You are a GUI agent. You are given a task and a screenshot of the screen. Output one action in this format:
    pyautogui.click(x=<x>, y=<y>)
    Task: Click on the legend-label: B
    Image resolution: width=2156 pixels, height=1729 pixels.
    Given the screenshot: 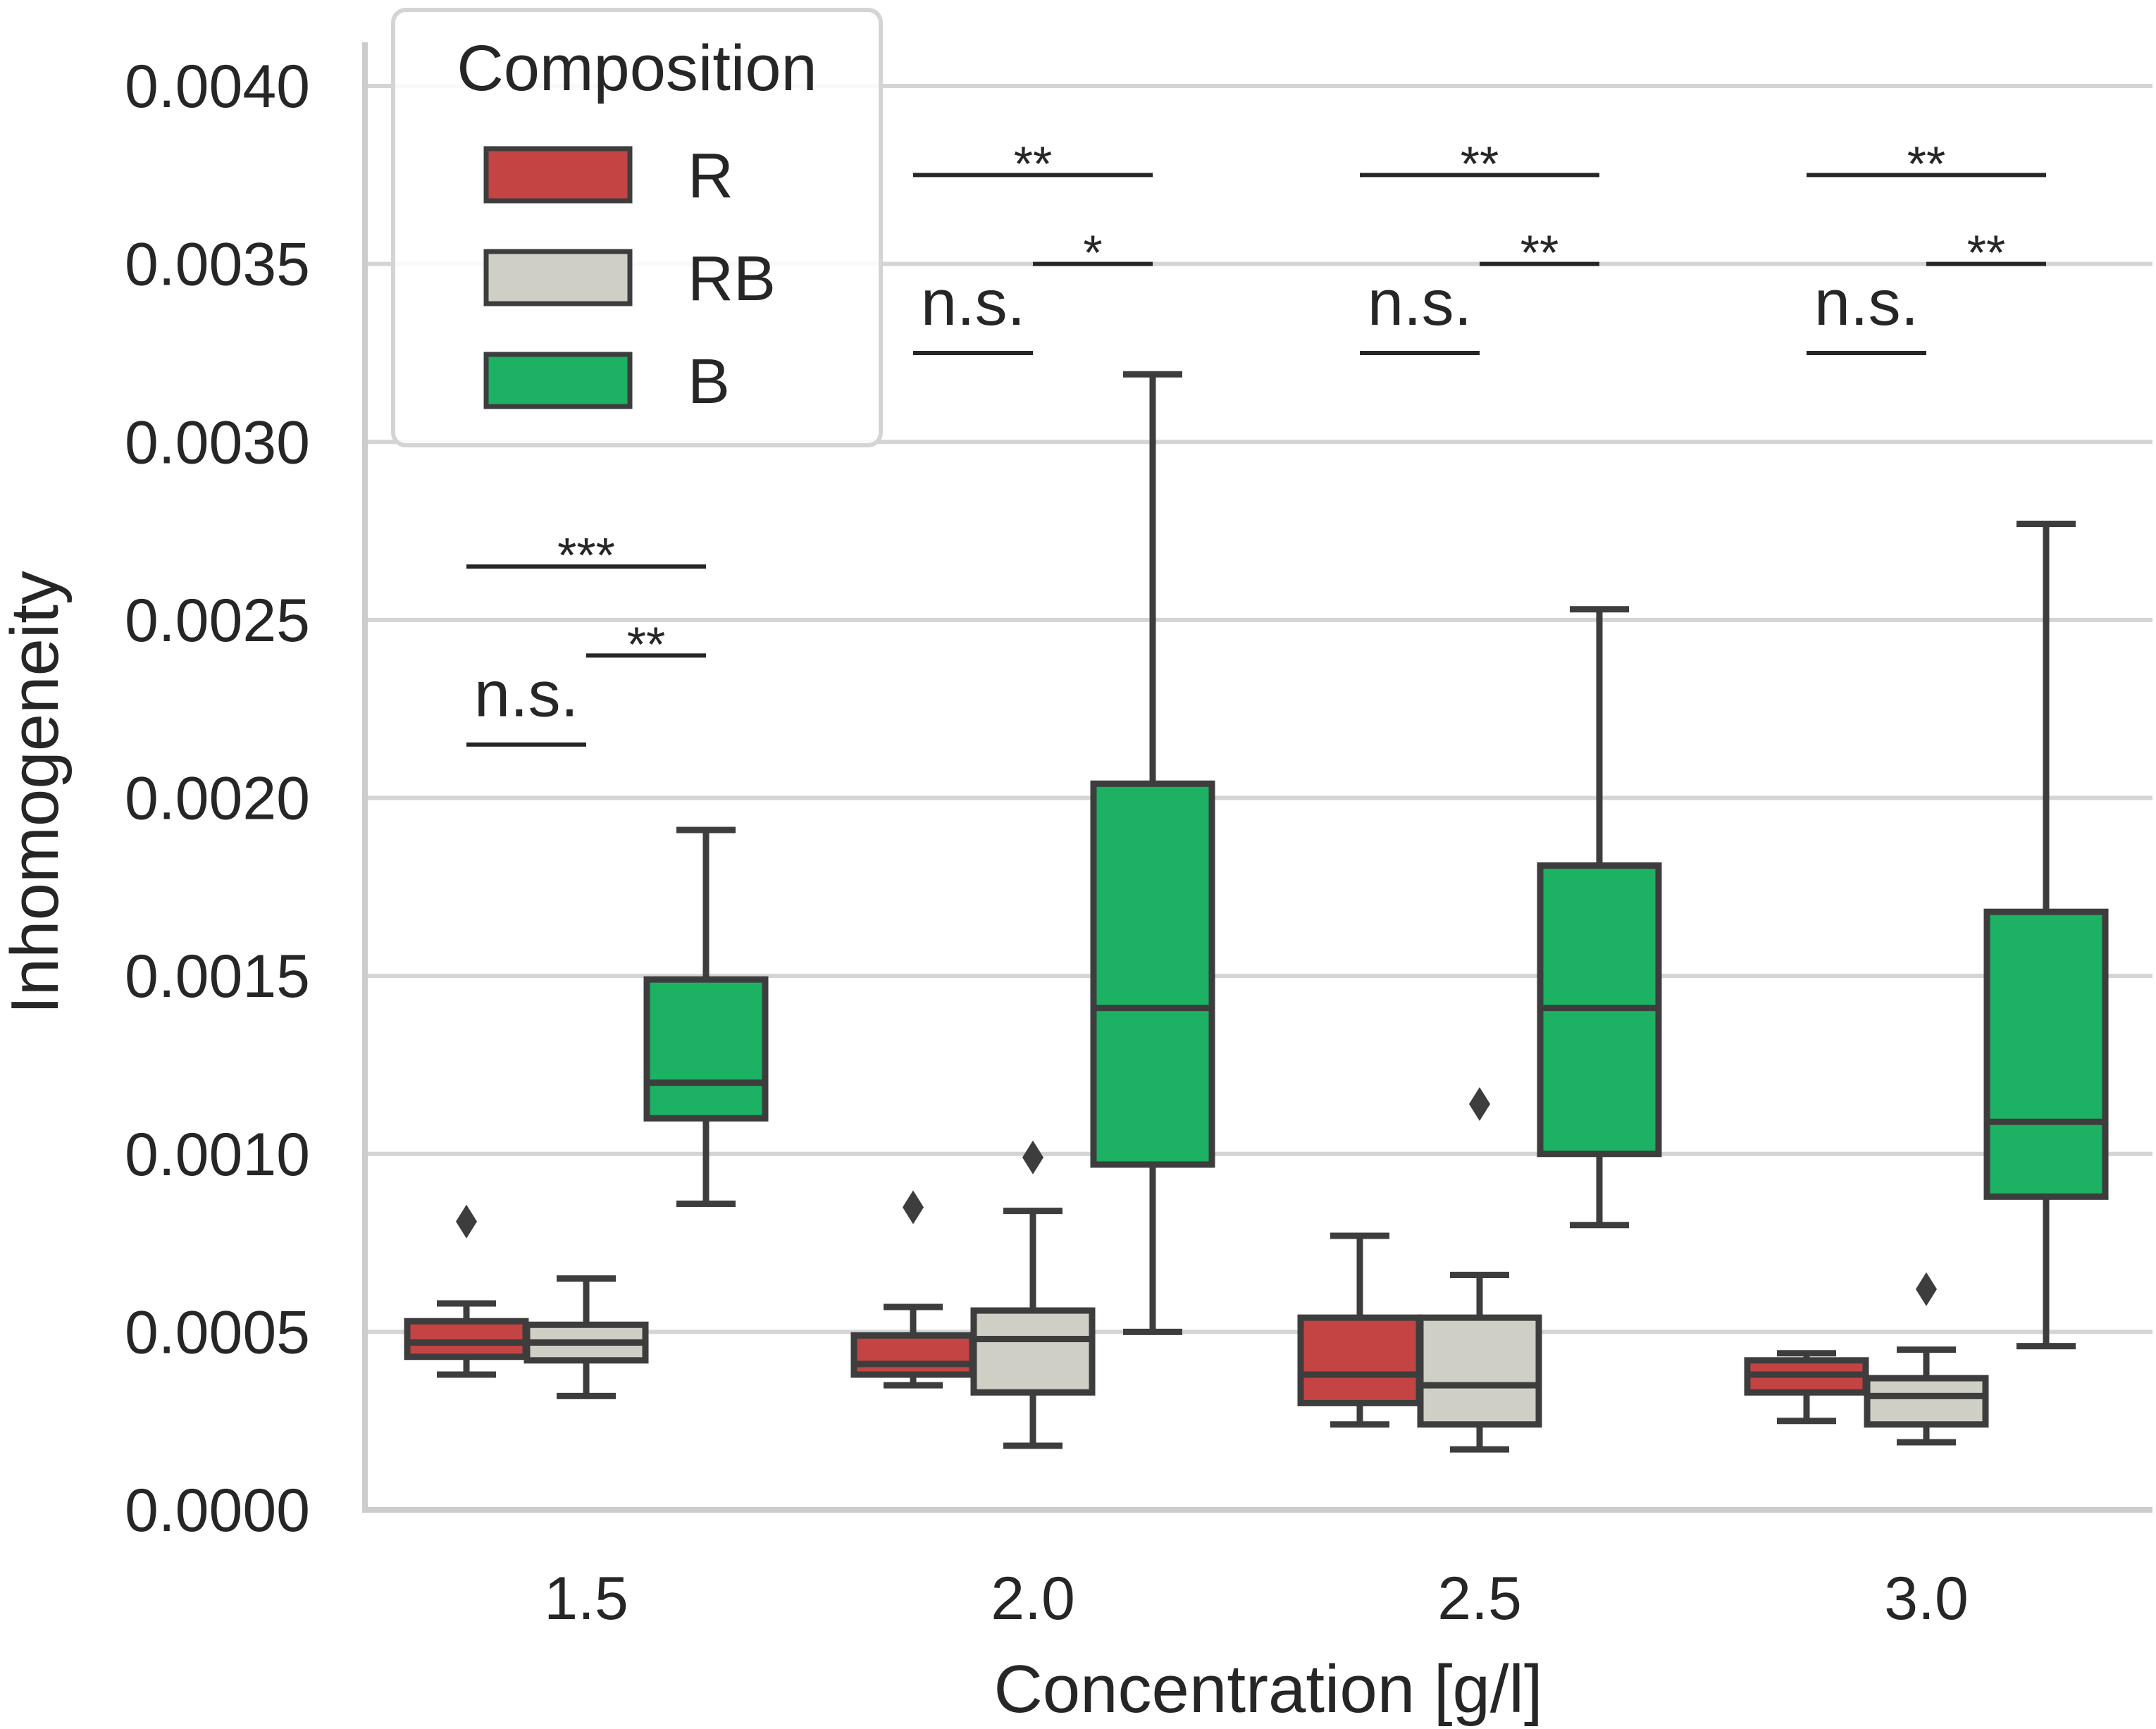 What is the action you would take?
    pyautogui.click(x=709, y=382)
    